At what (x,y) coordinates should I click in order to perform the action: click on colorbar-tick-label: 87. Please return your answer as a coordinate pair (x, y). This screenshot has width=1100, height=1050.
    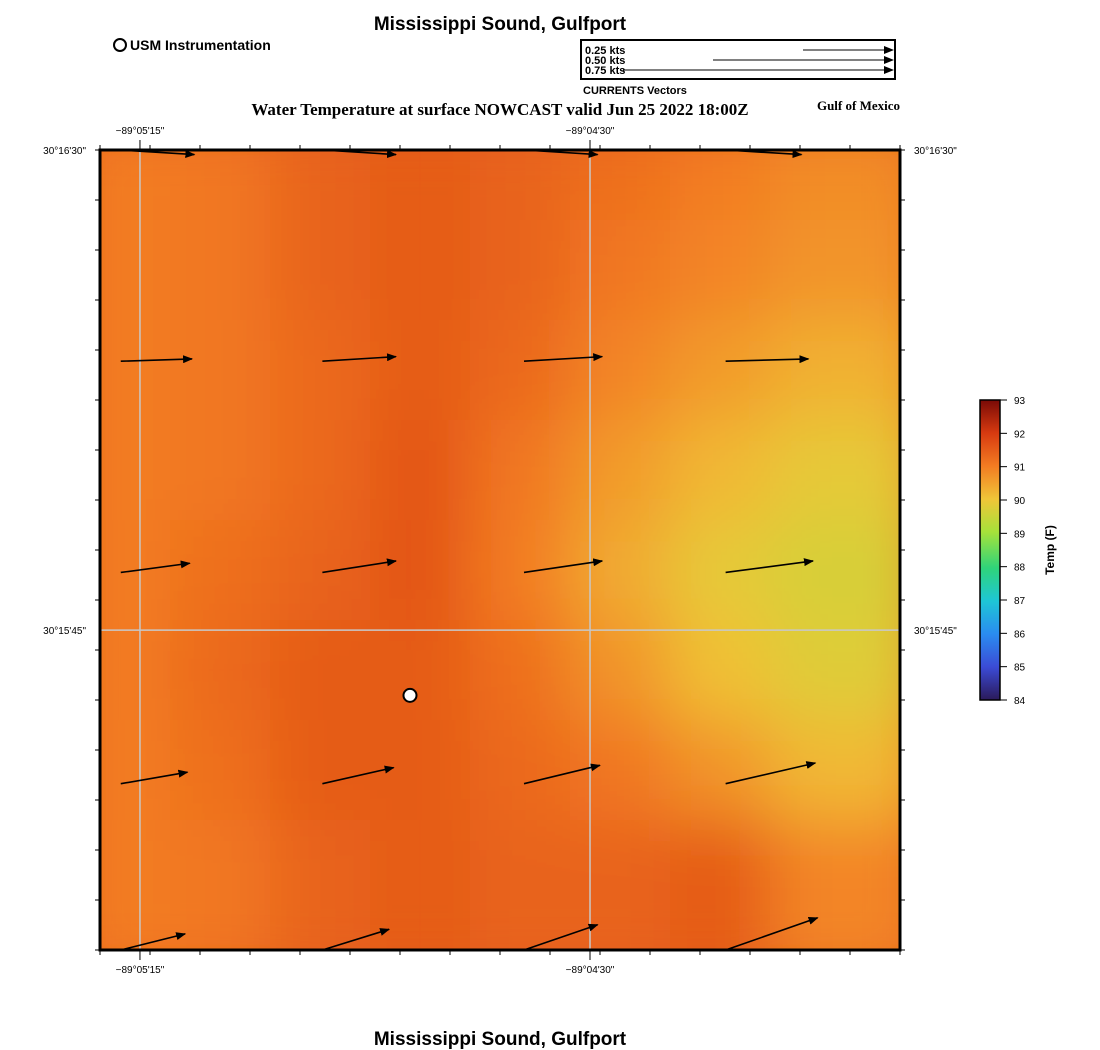
    Looking at the image, I should click on (1020, 601).